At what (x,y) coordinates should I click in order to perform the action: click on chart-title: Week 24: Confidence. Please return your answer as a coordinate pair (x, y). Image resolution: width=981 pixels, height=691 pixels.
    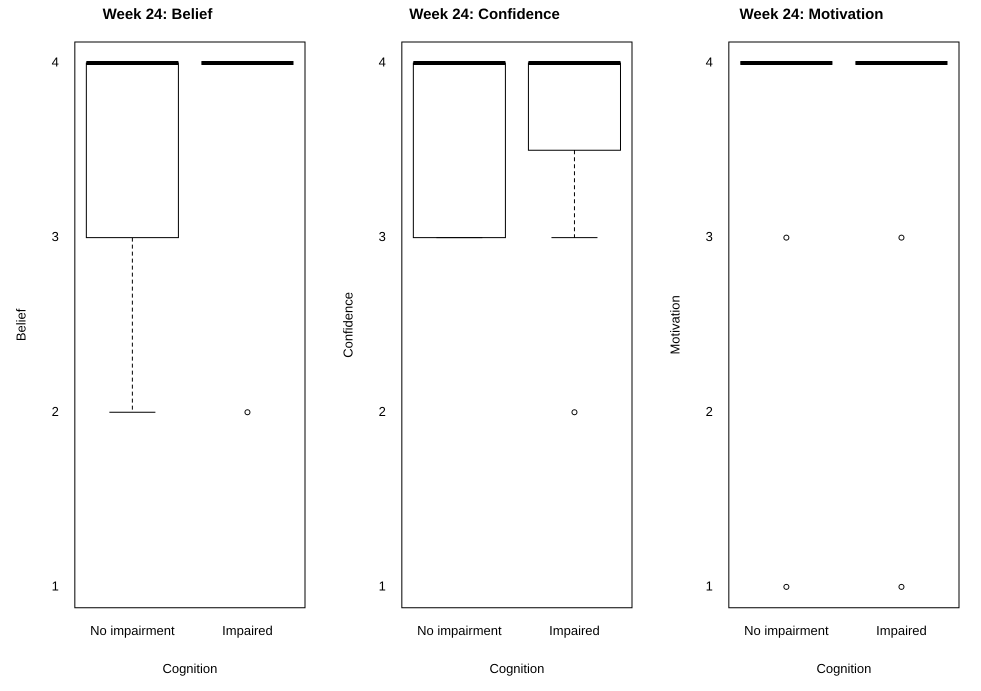
    Looking at the image, I should click on (484, 15).